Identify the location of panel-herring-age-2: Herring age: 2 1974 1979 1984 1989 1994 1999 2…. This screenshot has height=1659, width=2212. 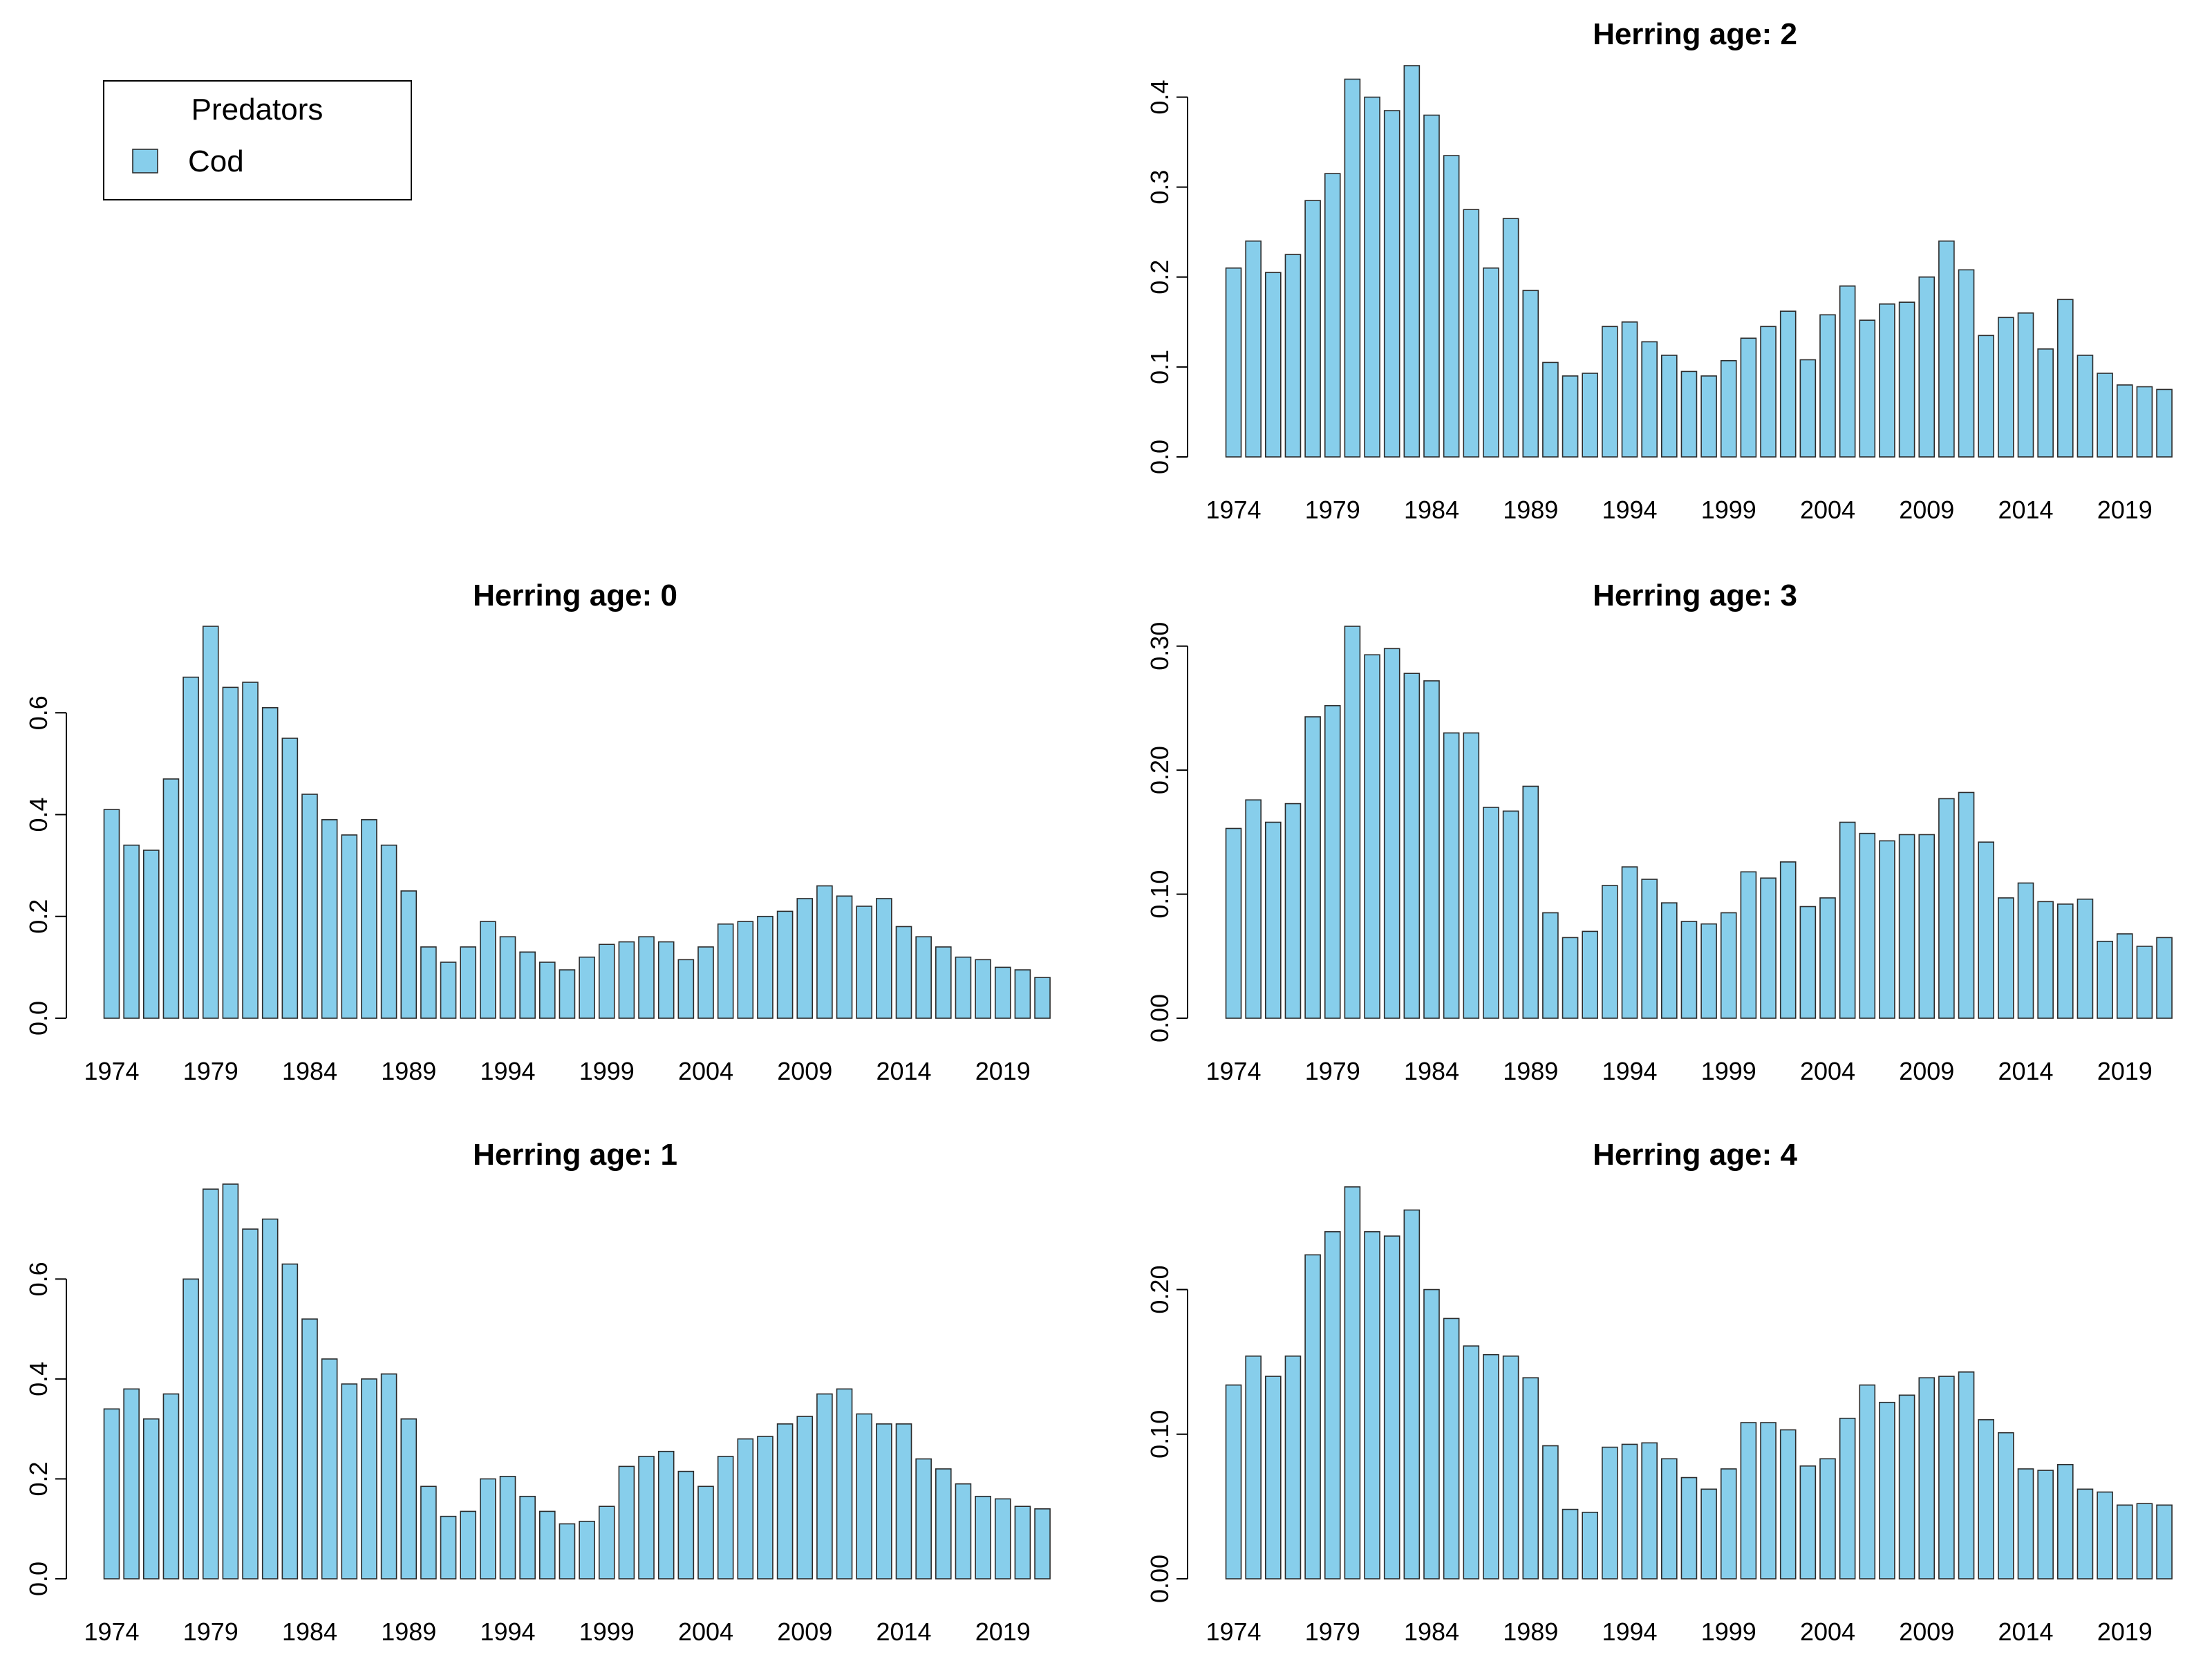
(1659, 270).